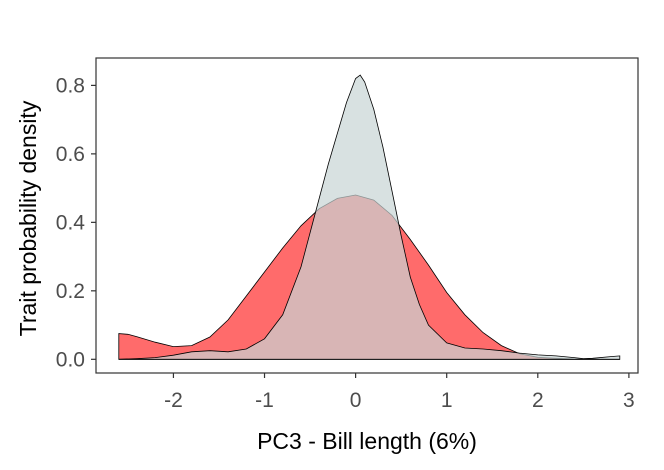 This screenshot has height=470, width=664. What do you see at coordinates (264, 400) in the screenshot?
I see `x-tick-label: -1` at bounding box center [264, 400].